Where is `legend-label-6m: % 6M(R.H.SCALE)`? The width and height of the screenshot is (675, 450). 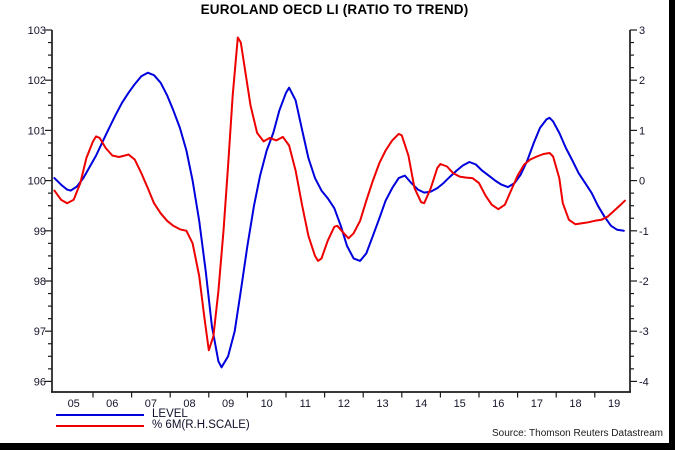
legend-label-6m: % 6M(R.H.SCALE) is located at coordinates (201, 425).